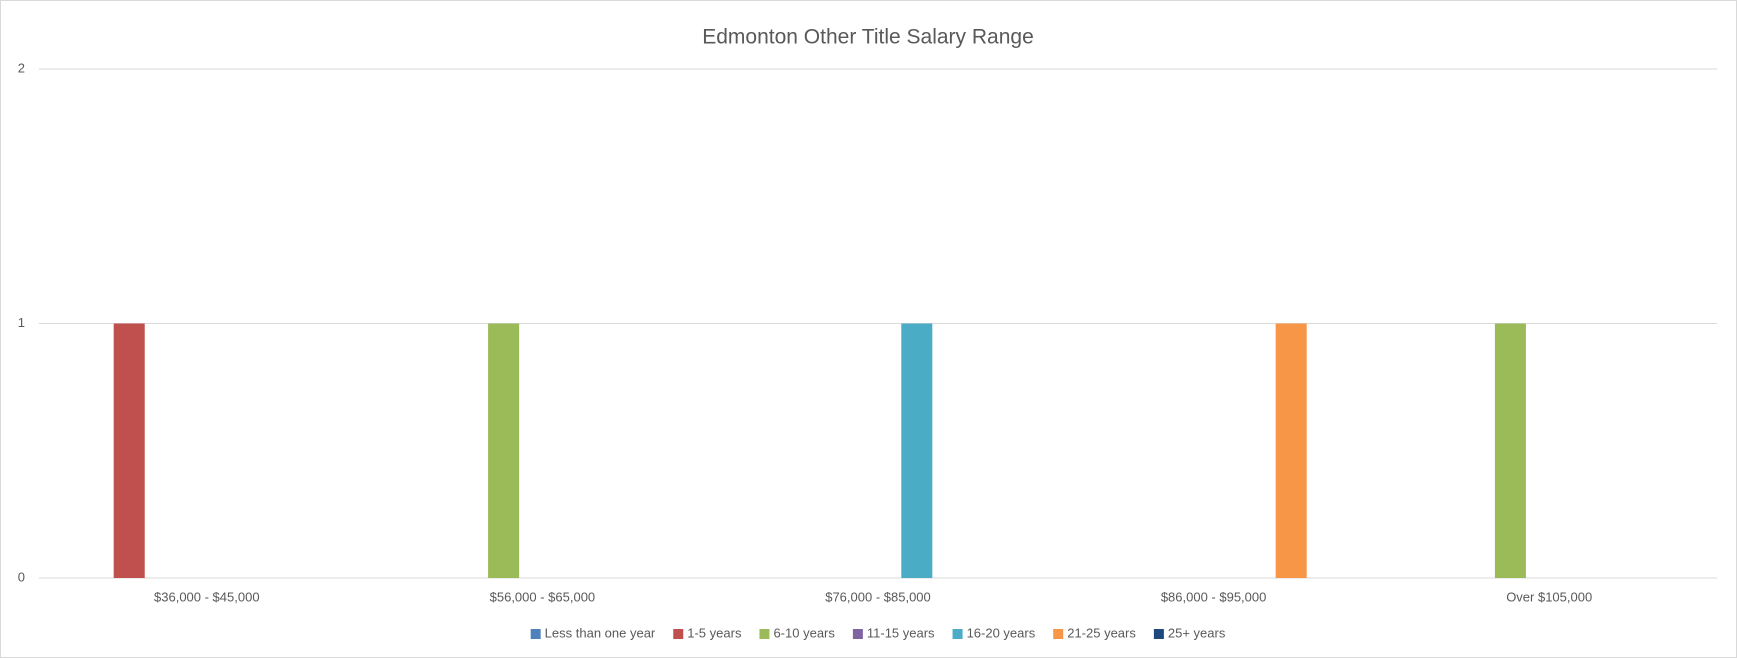 This screenshot has height=658, width=1737. What do you see at coordinates (804, 632) in the screenshot?
I see `legend-label: 6-10 years` at bounding box center [804, 632].